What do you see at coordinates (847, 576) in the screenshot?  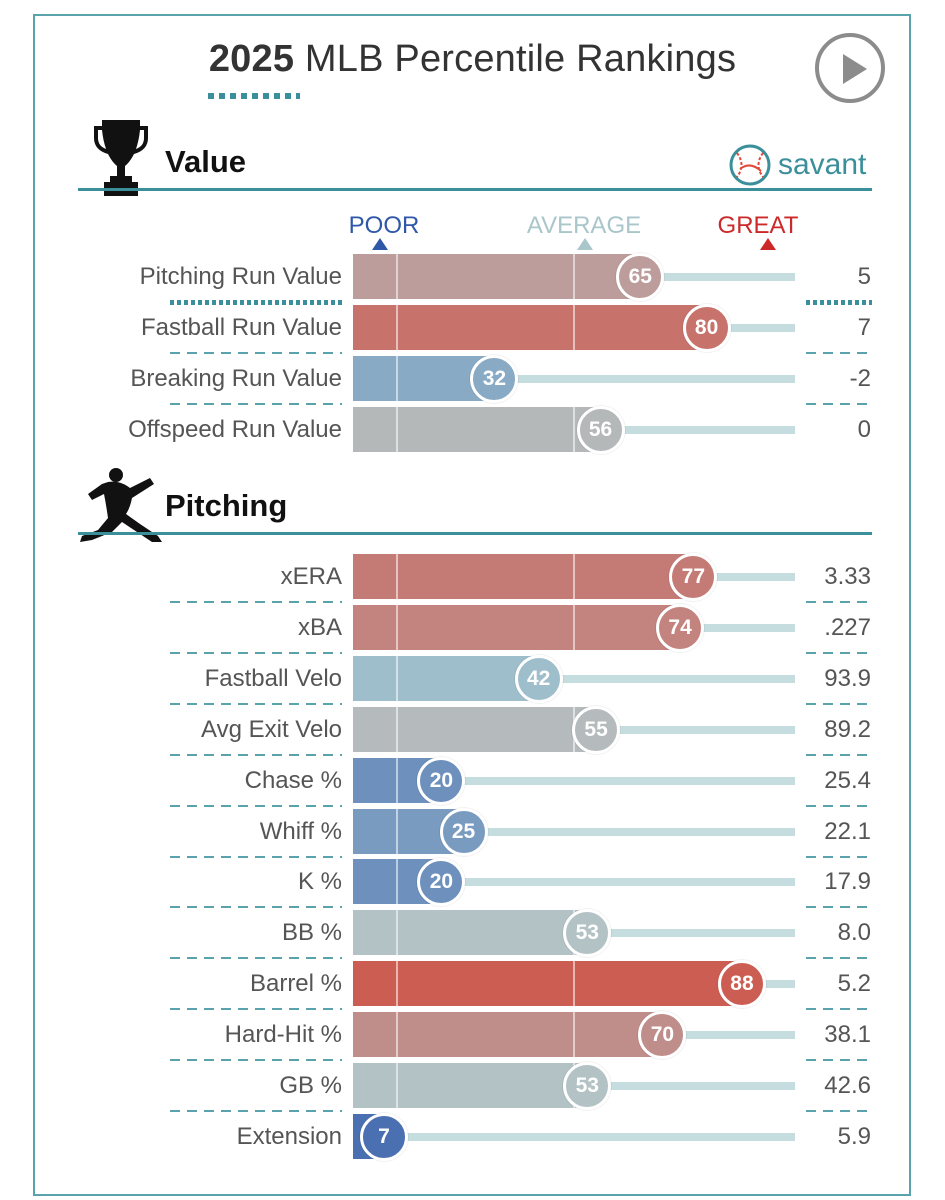 I see `metric-value: 3.33` at bounding box center [847, 576].